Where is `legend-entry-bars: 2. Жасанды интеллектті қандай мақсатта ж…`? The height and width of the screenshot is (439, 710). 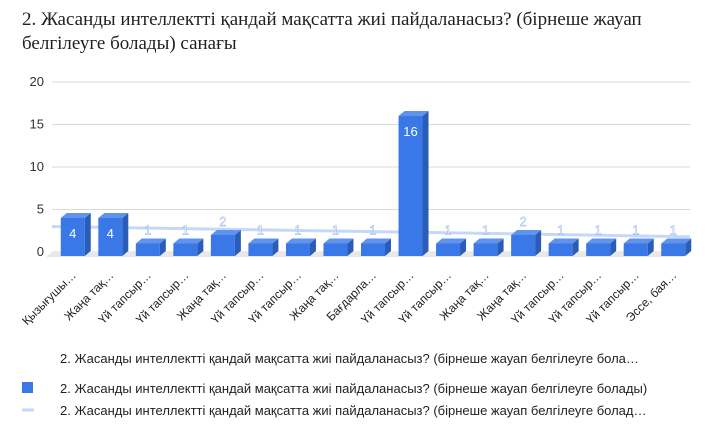
legend-entry-bars: 2. Жасанды интеллектті қандай мақсатта ж… is located at coordinates (334, 388).